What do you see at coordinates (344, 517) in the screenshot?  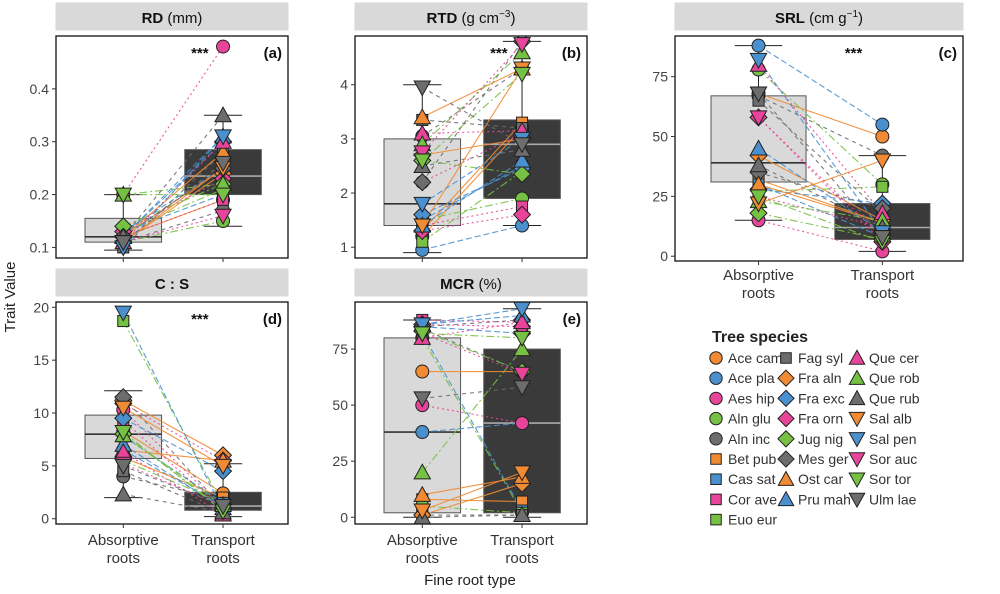 I see `y-tick-label: 0` at bounding box center [344, 517].